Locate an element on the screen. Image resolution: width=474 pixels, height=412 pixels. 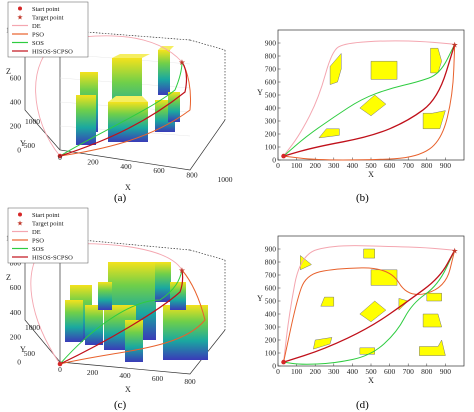
x-tick-label: 500 is located at coordinates (371, 165).